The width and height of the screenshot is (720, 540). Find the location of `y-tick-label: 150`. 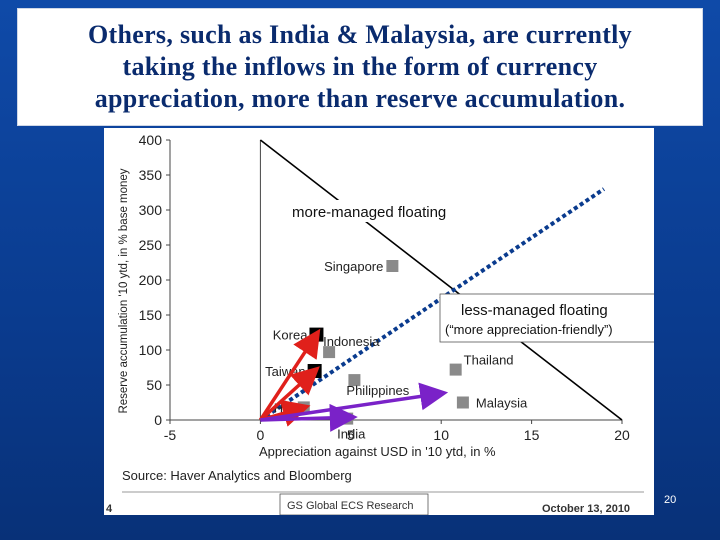

y-tick-label: 150 is located at coordinates (151, 315).